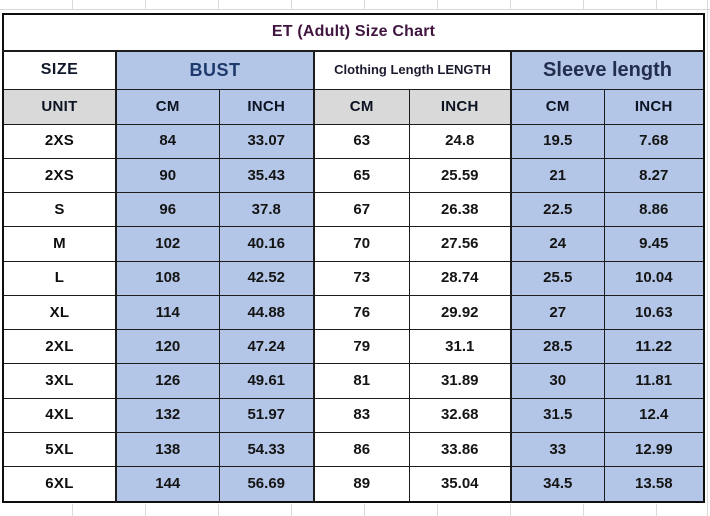 This screenshot has height=516, width=710. Describe the element at coordinates (707, 258) in the screenshot. I see `right-gridline` at that location.